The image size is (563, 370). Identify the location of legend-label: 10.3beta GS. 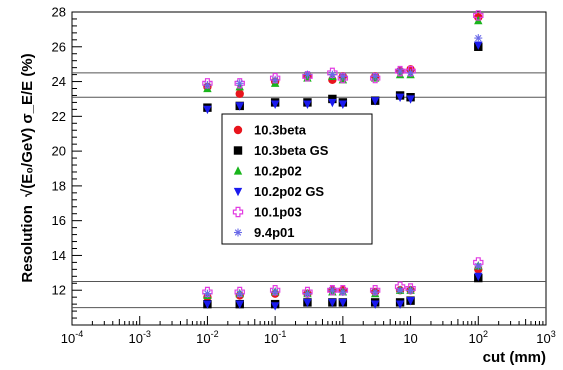
(291, 150).